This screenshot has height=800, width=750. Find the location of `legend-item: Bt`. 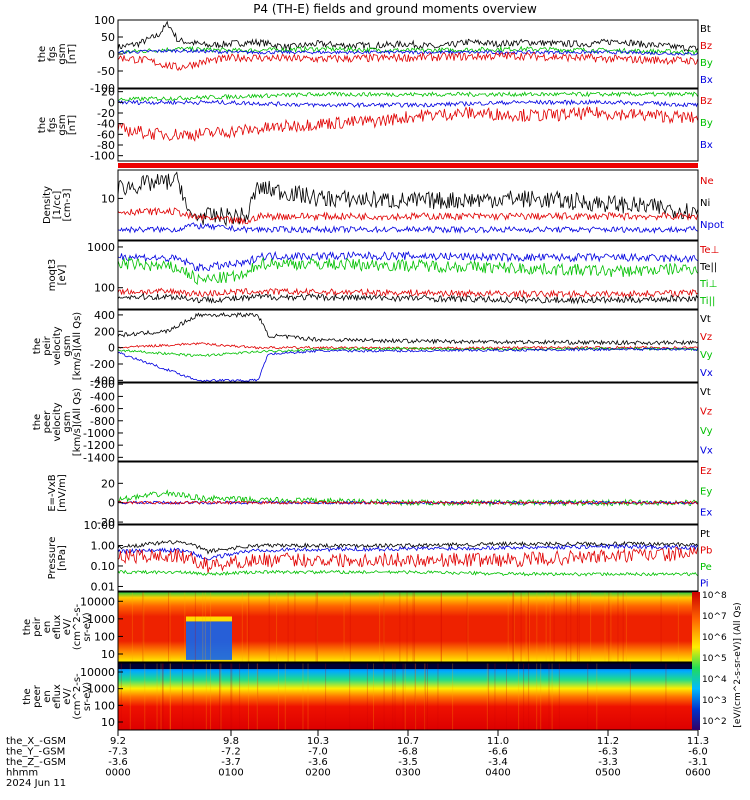

legend-item: Bt is located at coordinates (705, 29).